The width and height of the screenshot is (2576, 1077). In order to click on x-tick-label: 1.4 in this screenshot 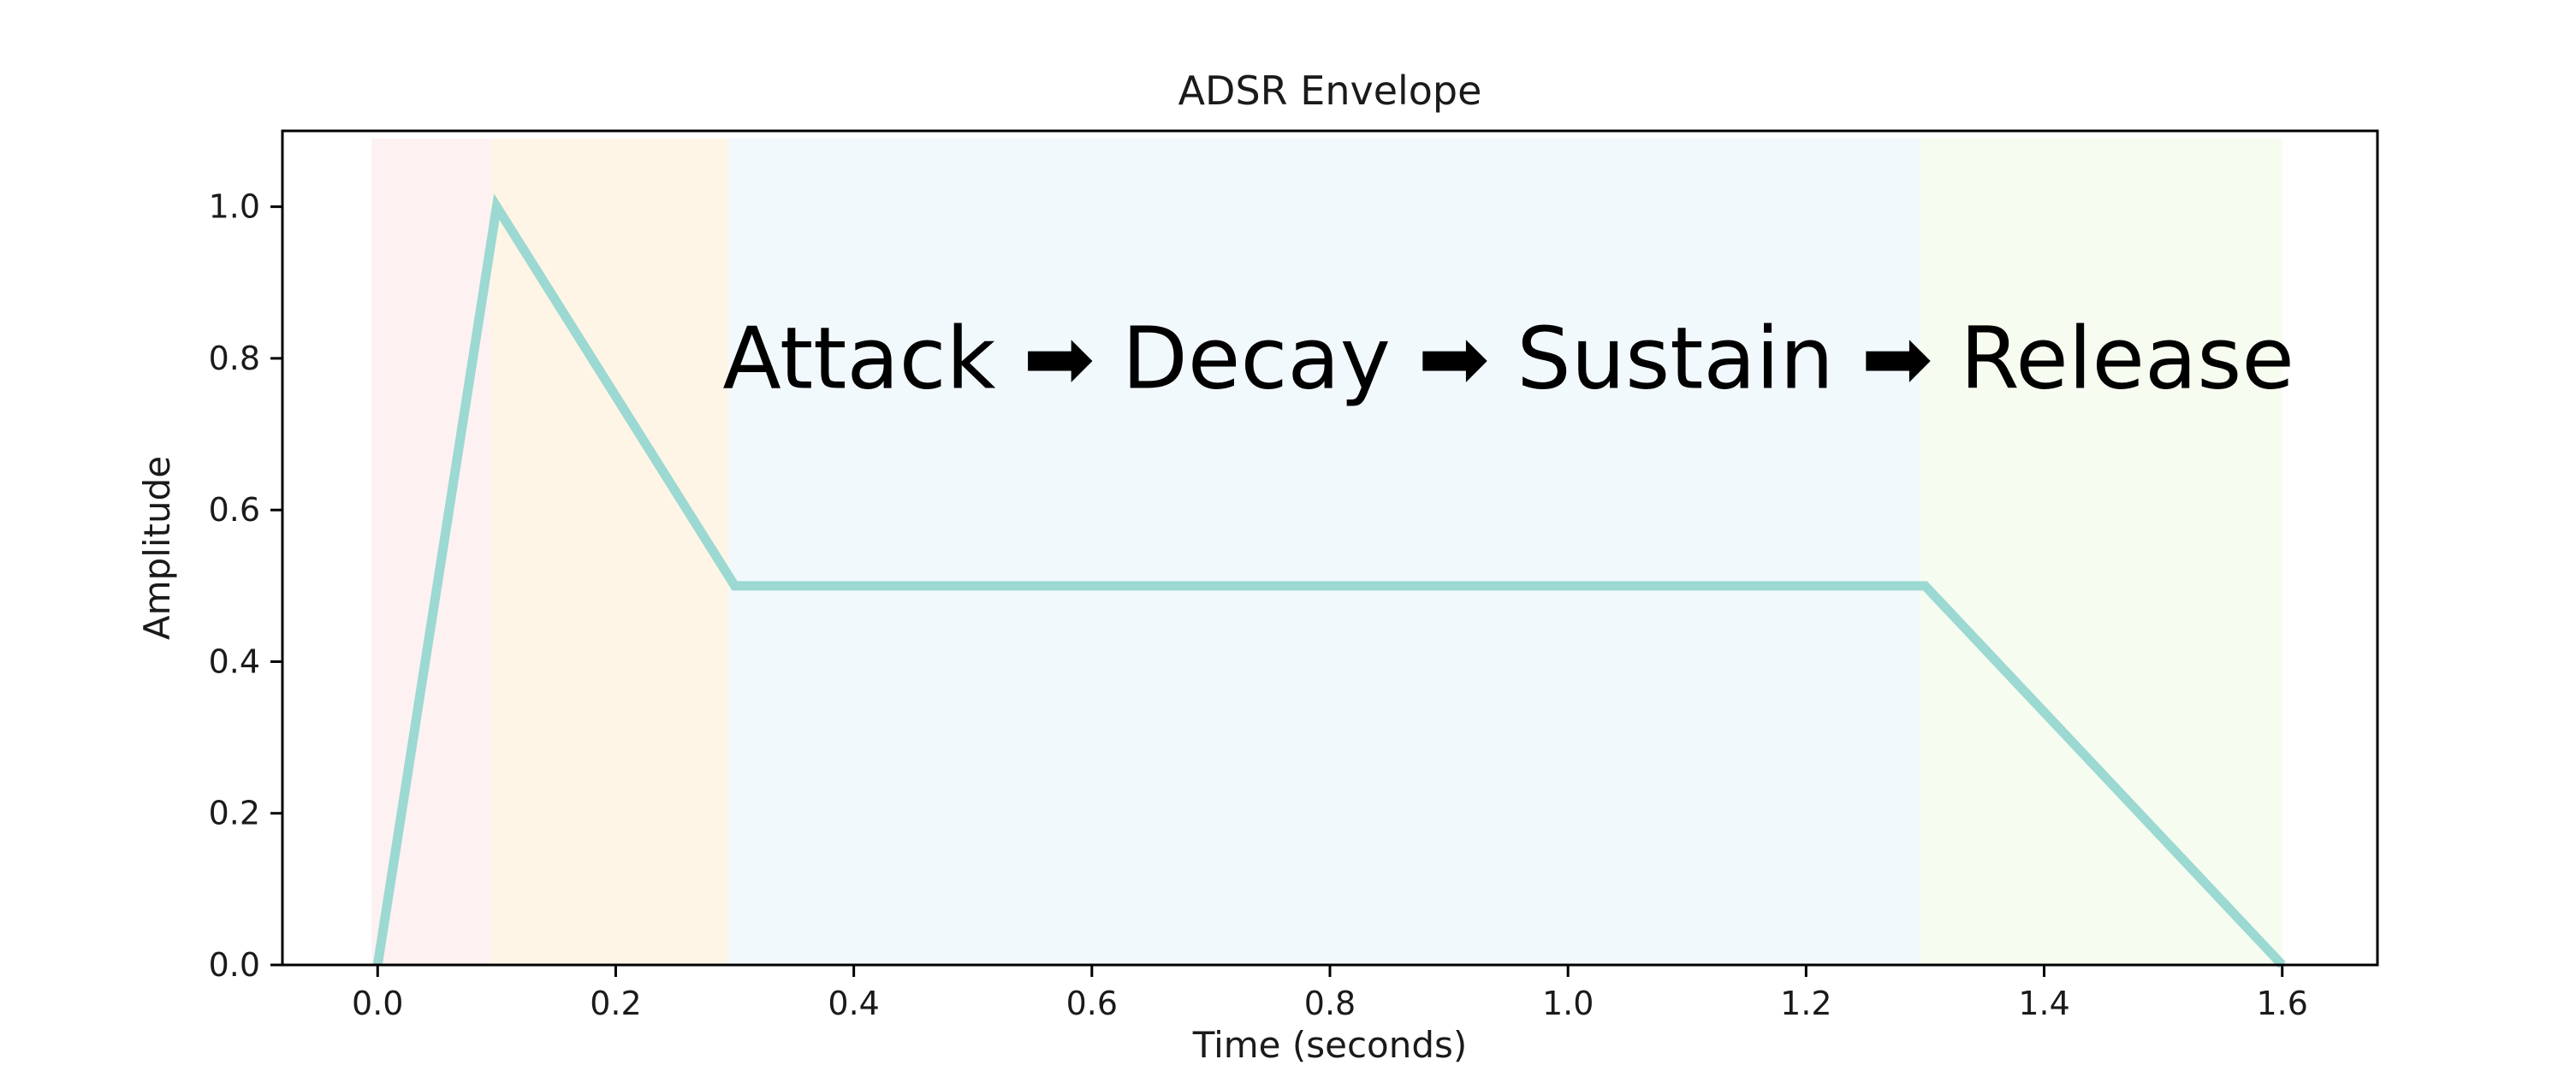, I will do `click(2043, 1003)`.